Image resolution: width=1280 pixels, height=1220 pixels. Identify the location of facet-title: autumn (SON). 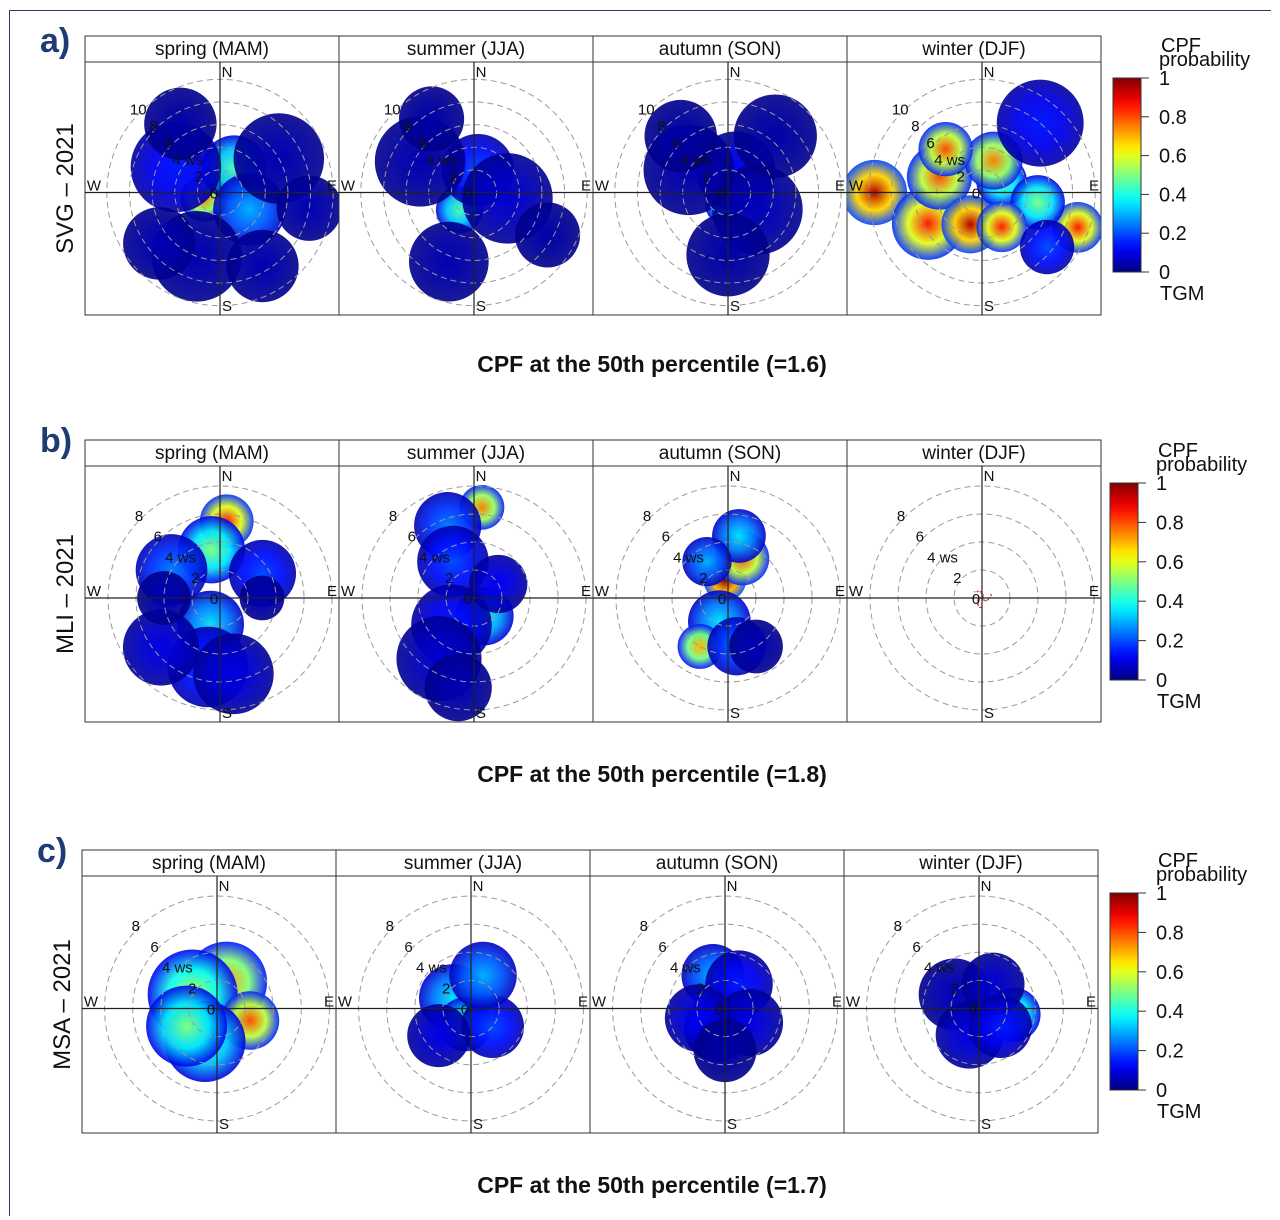
(720, 49).